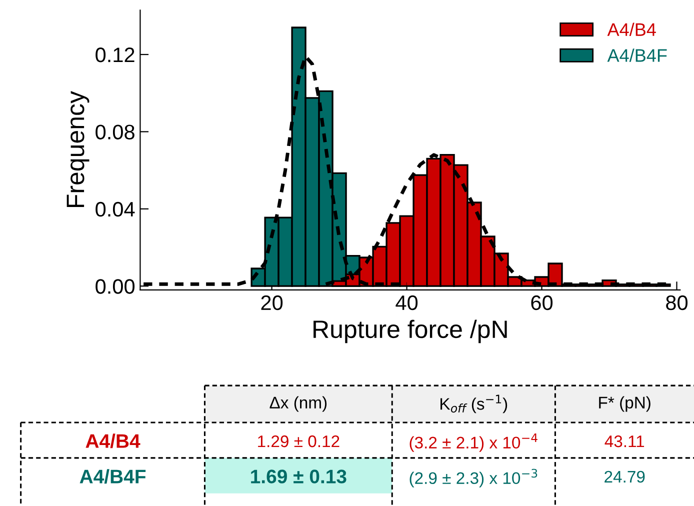 The height and width of the screenshot is (506, 694). I want to click on text: (3.2 ± 2.1) x 10$^{−4}$, so click(474, 443).